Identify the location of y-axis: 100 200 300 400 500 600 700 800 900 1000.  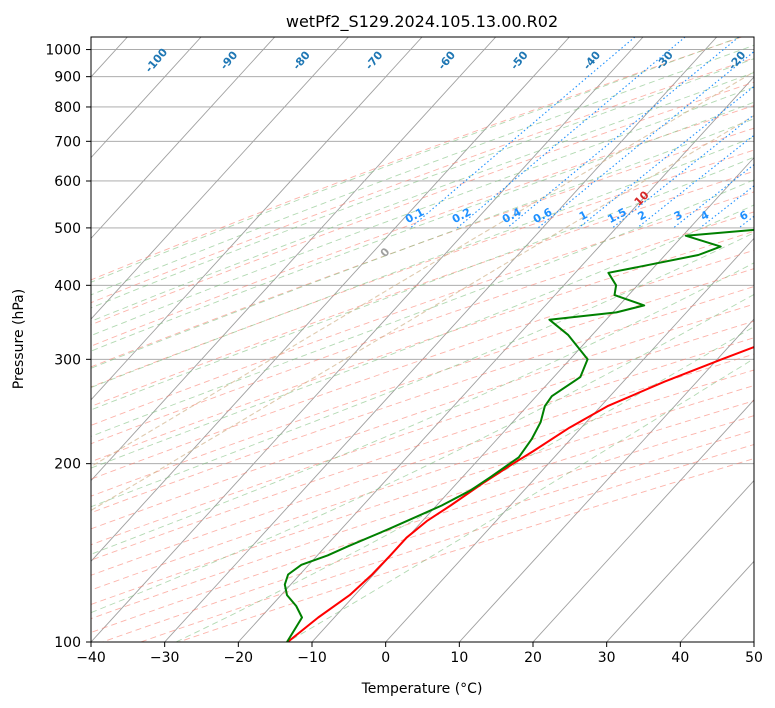
(68, 347).